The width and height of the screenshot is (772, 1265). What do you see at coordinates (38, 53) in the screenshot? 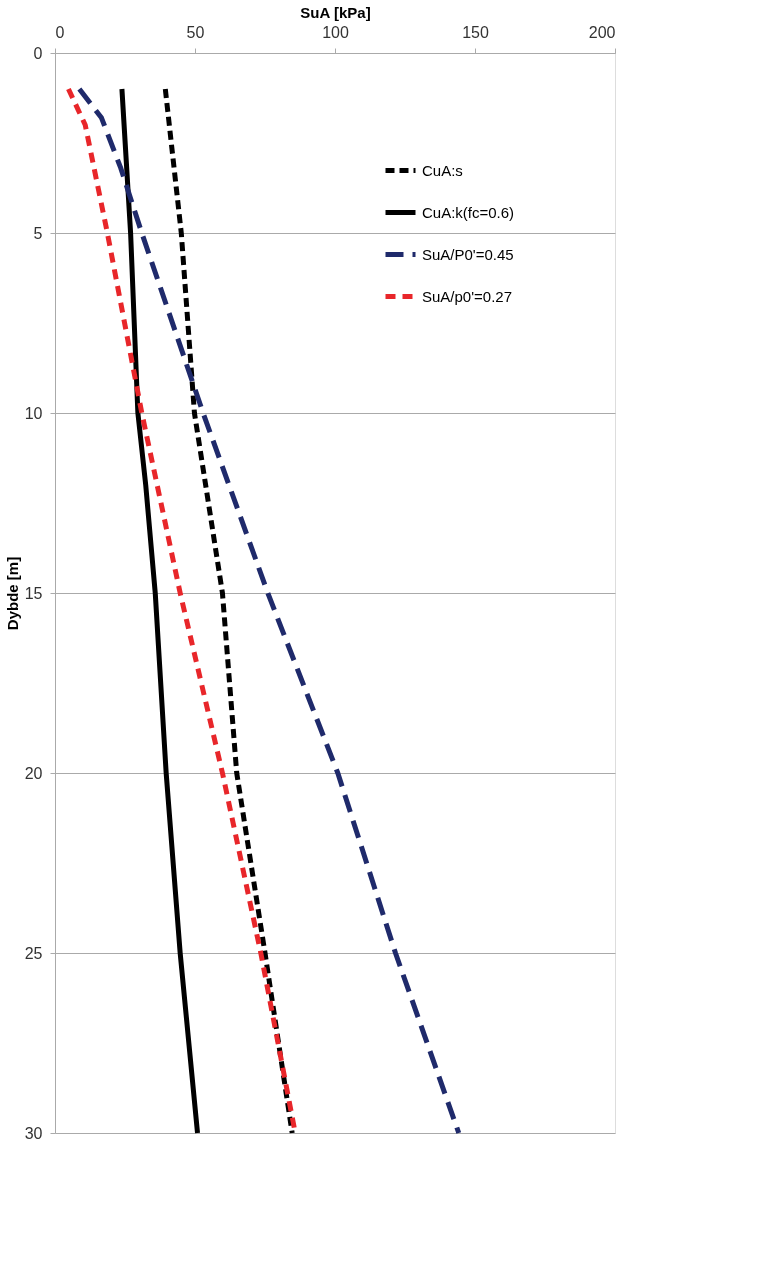
I see `y-tick-label: 0` at bounding box center [38, 53].